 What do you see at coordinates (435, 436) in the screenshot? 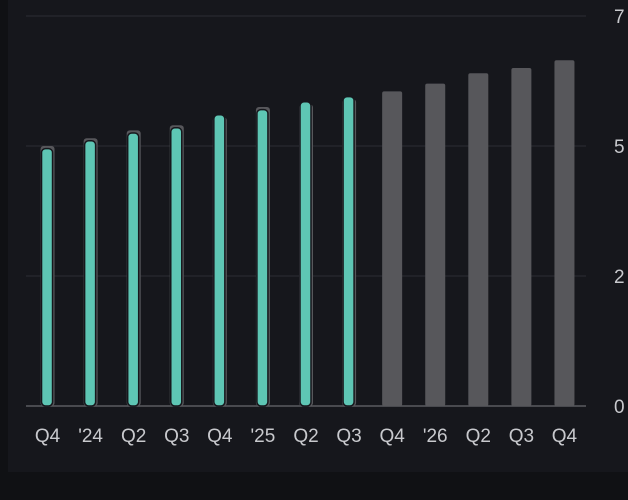
I see `x-tick-label: '26` at bounding box center [435, 436].